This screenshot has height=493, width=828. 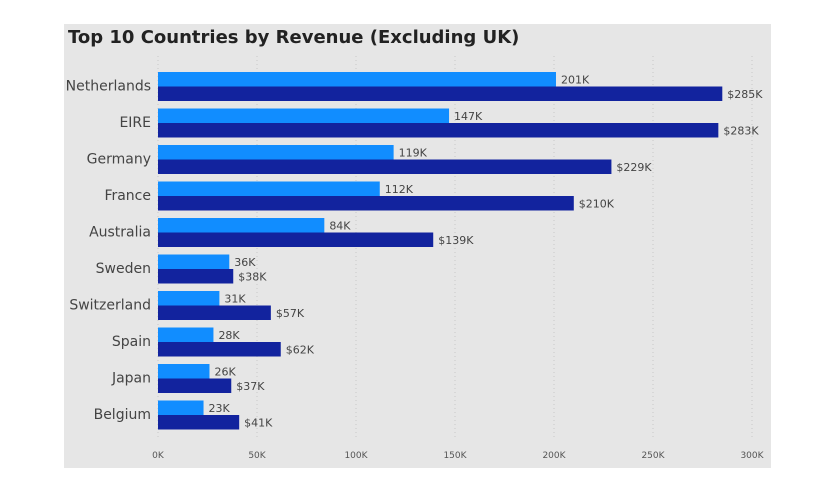 What do you see at coordinates (554, 456) in the screenshot?
I see `x-tick-label: 200K` at bounding box center [554, 456].